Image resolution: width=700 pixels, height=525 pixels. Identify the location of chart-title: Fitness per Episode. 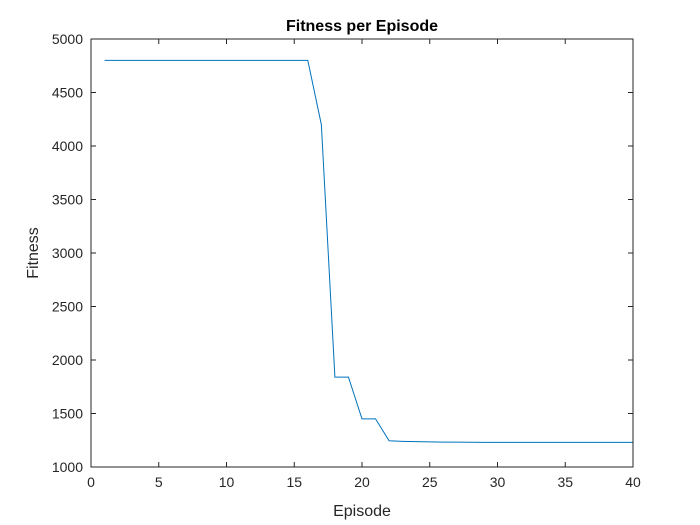
(362, 26).